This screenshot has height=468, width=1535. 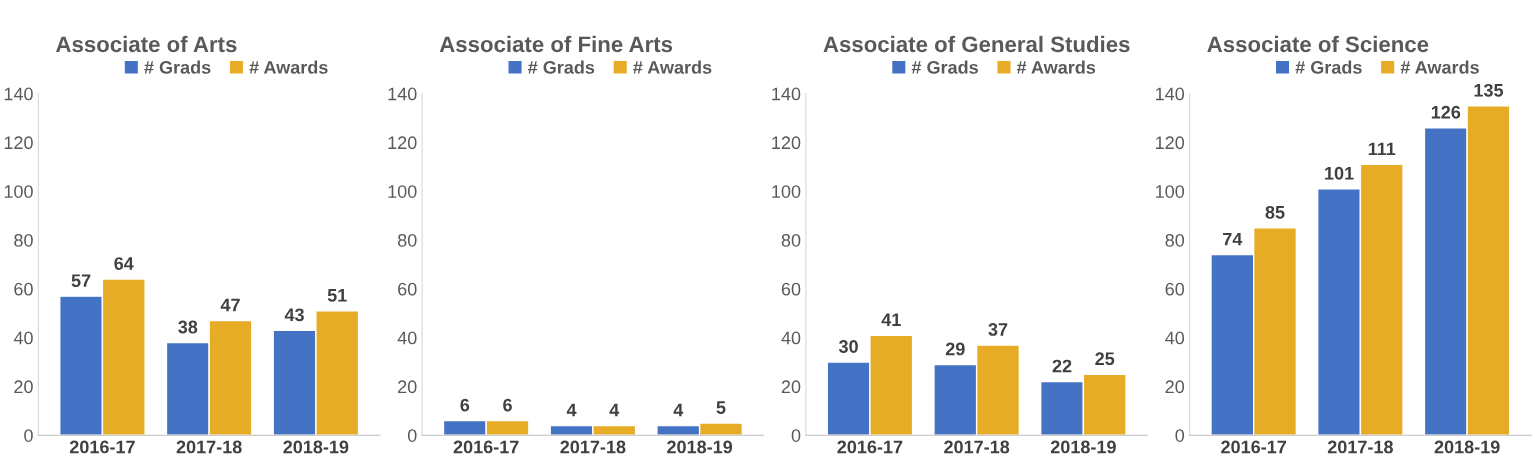 I want to click on chart-title: Associate of Fine Arts, so click(x=556, y=44).